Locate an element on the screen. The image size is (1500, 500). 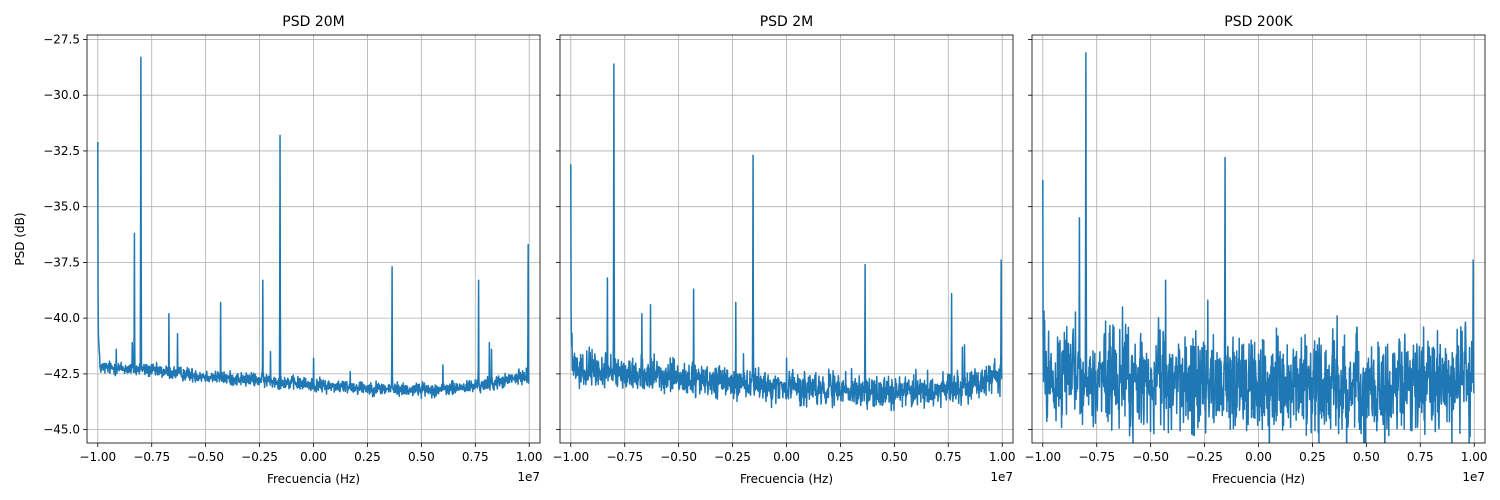
y-tick-label: −37.5 is located at coordinates (61, 262).